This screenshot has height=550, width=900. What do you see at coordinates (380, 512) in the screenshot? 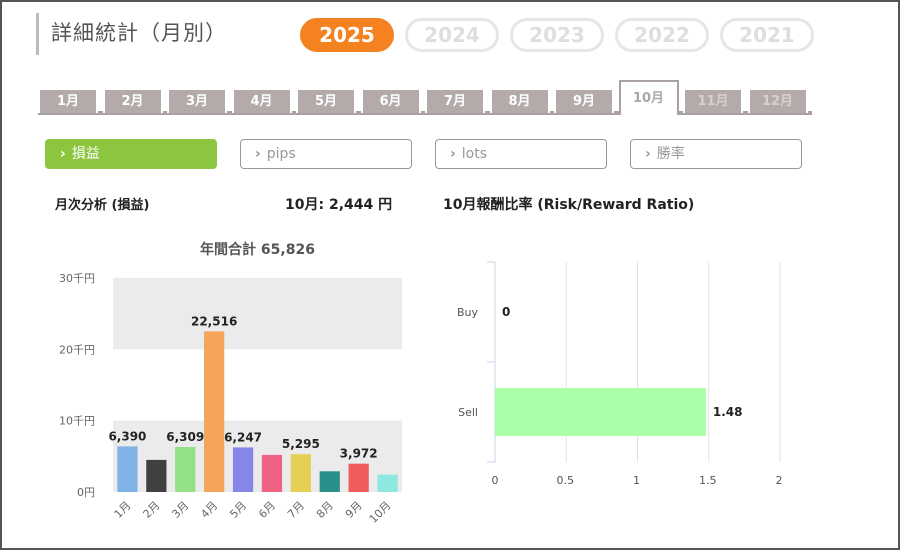
I see `x-tick-label: 10月` at bounding box center [380, 512].